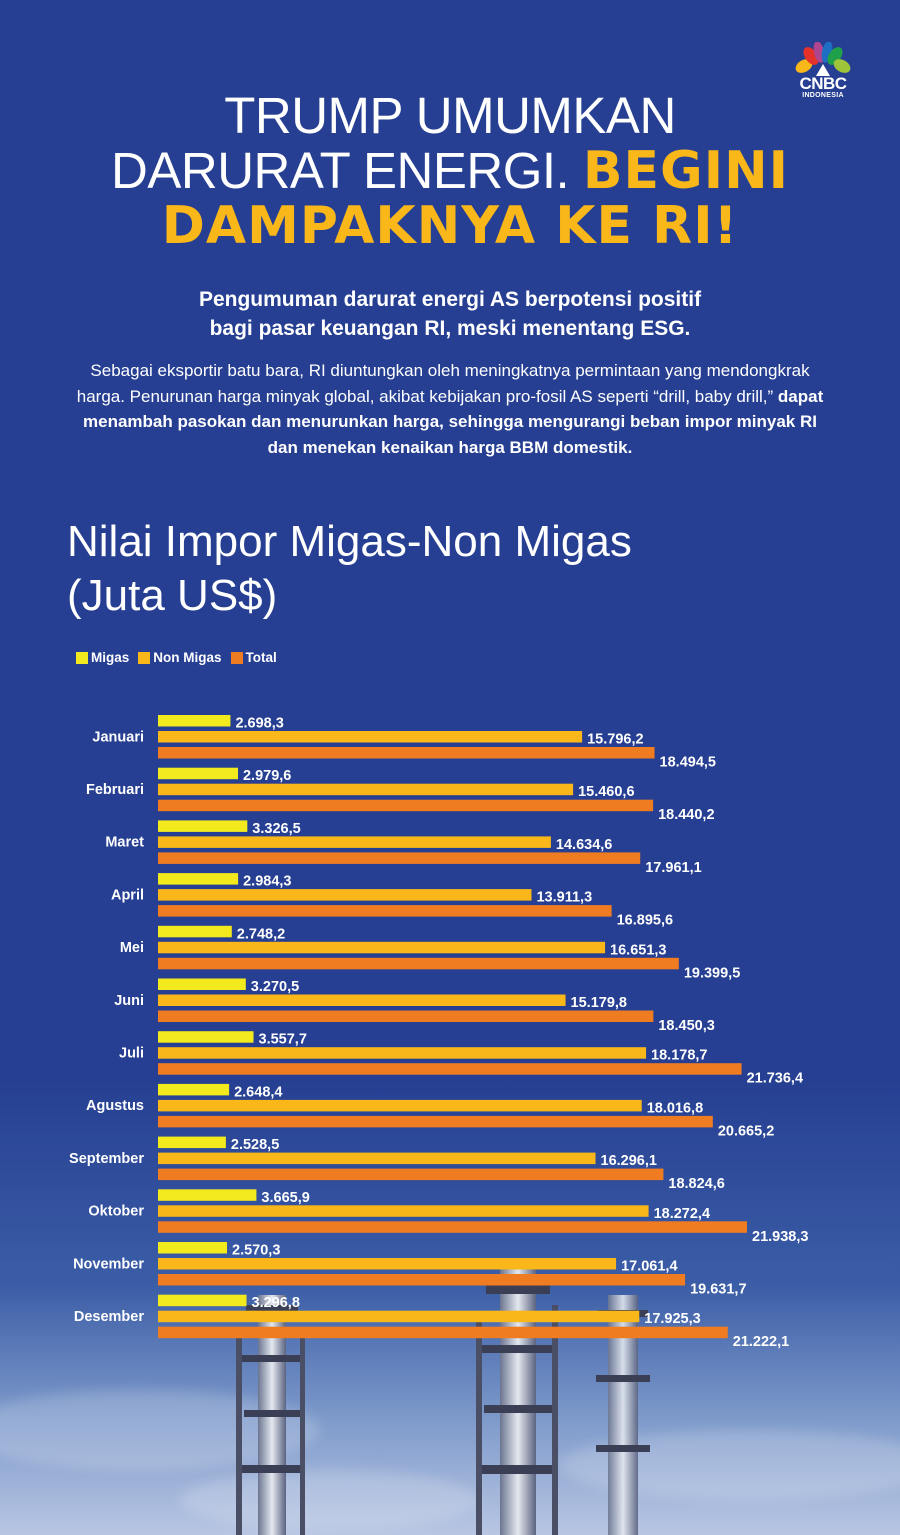 This screenshot has width=900, height=1535. Describe the element at coordinates (144, 657) in the screenshot. I see `legend-swatch-non-migas` at that location.